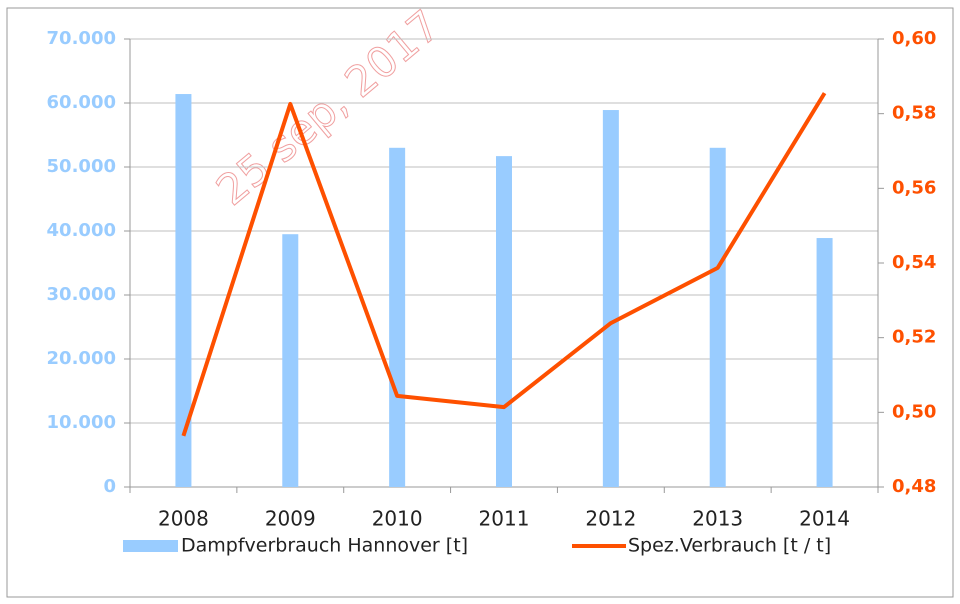 The width and height of the screenshot is (960, 604). Describe the element at coordinates (914, 262) in the screenshot. I see `y2-tick-label: 0,54` at that location.